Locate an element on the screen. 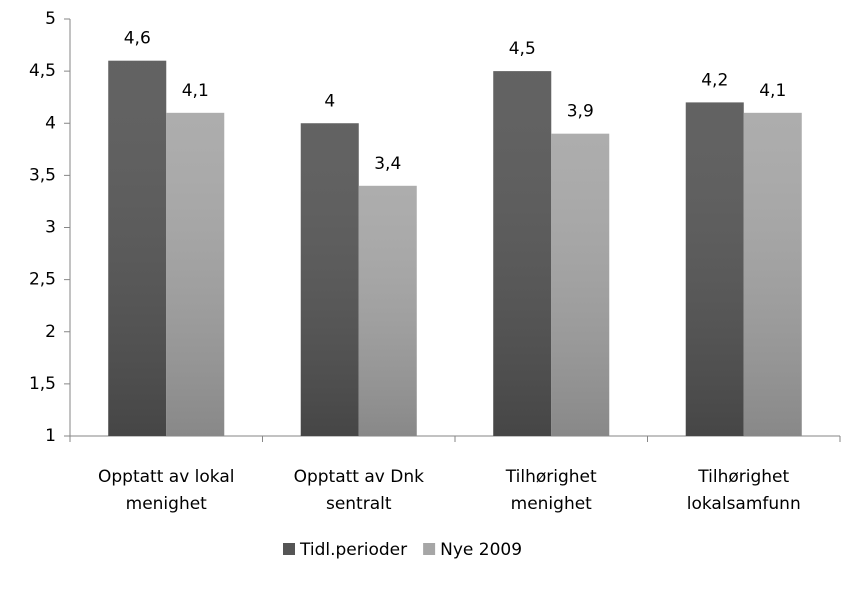 Image resolution: width=856 pixels, height=592 pixels. y-tick-label: 2 is located at coordinates (50, 332).